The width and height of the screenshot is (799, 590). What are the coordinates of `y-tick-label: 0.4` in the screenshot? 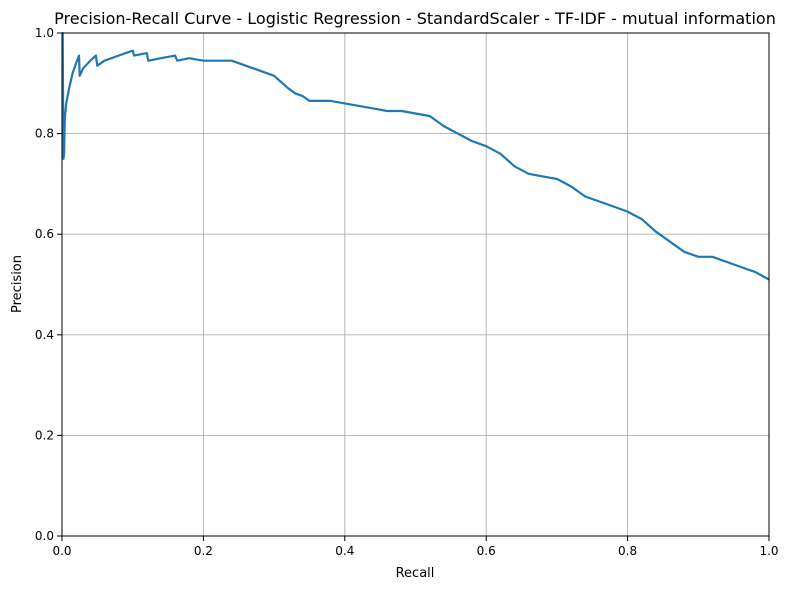 It's located at (44, 335).